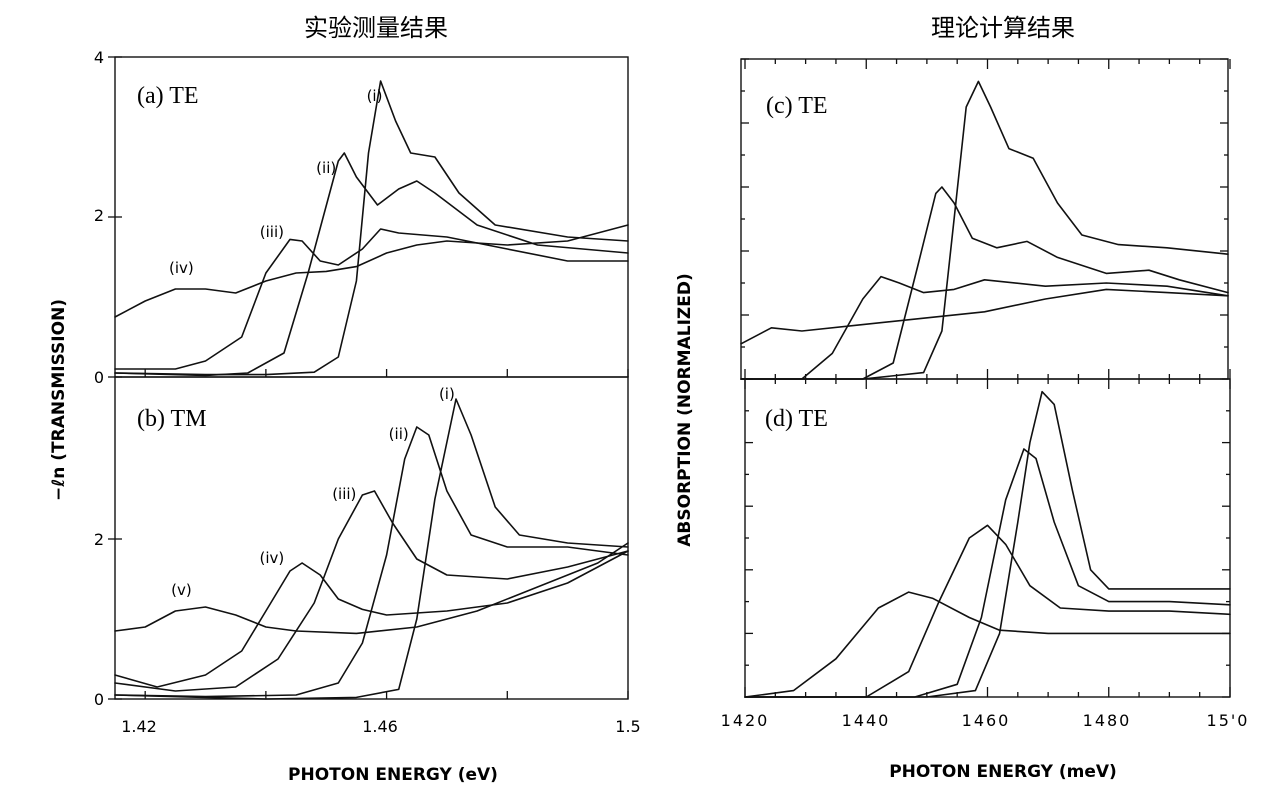  Describe the element at coordinates (685, 409) in the screenshot. I see `right-y-axis-label: ABSORPTION (NORMALIZED)` at that location.